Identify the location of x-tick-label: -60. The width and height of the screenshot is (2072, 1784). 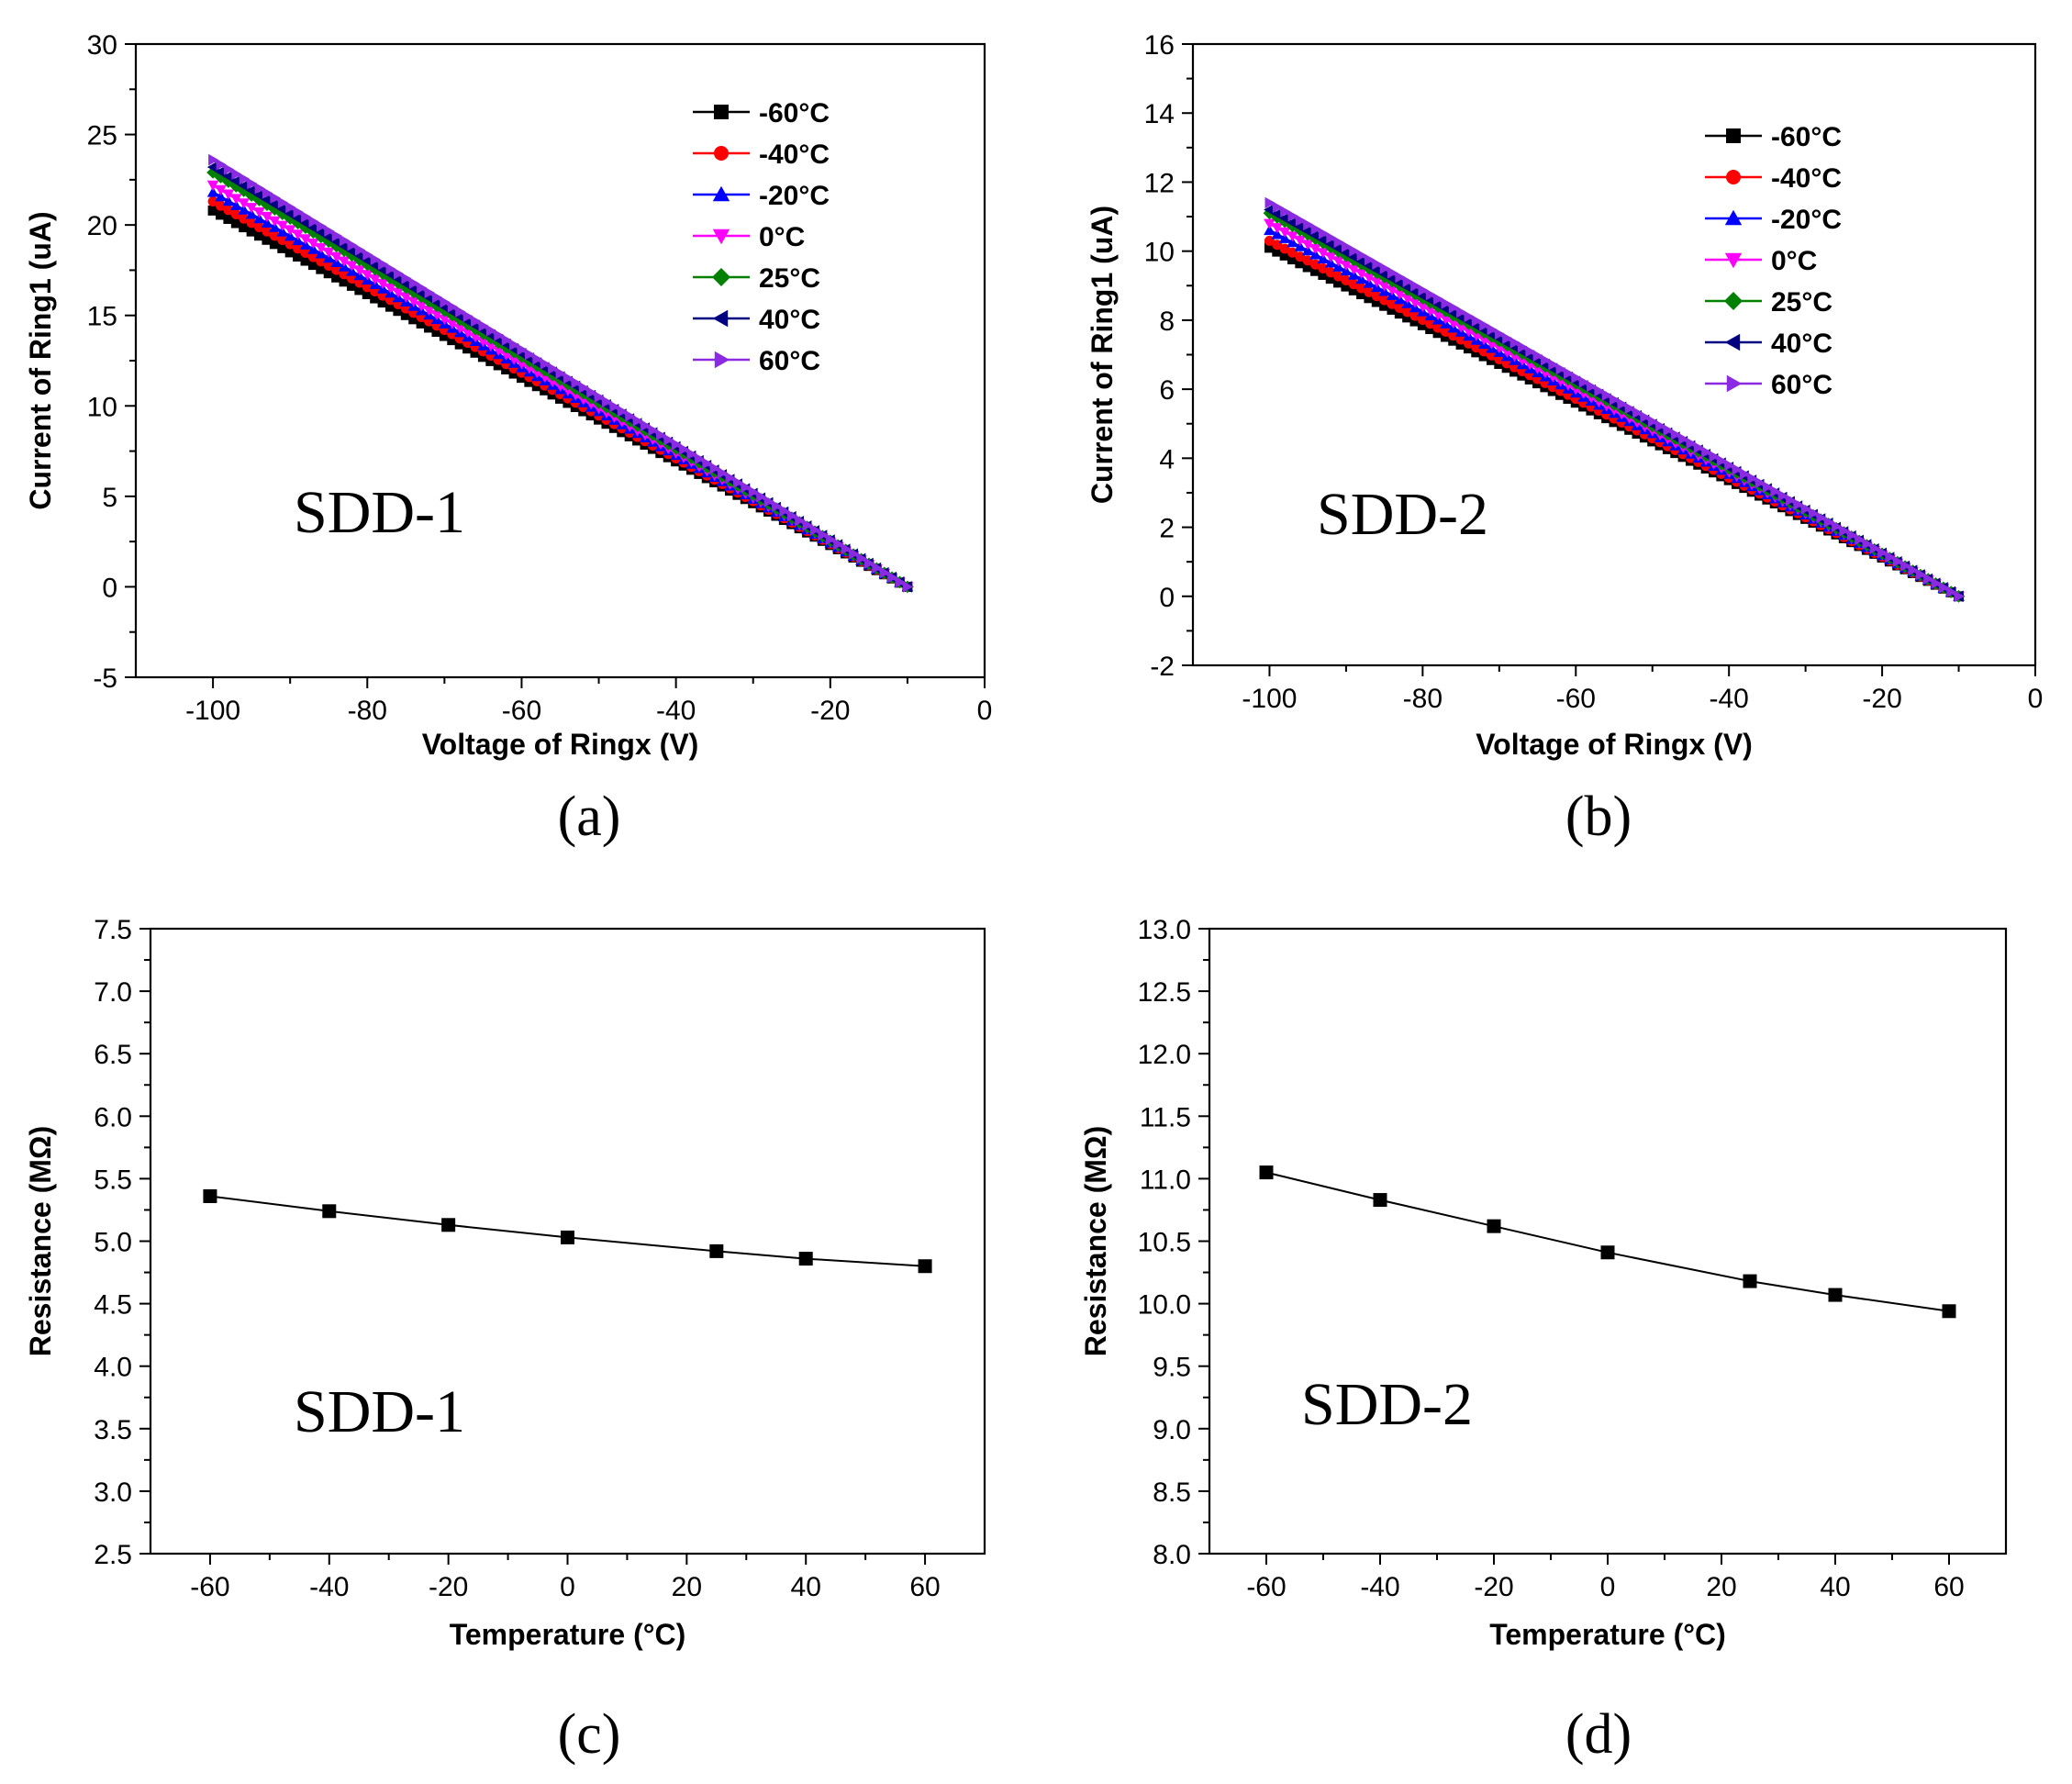
(1576, 699).